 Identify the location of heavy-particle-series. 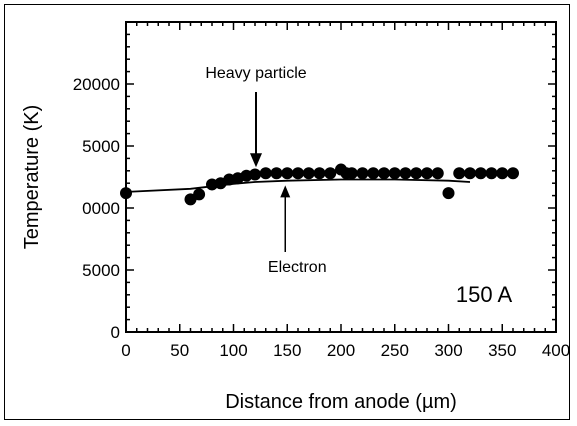
(319, 184).